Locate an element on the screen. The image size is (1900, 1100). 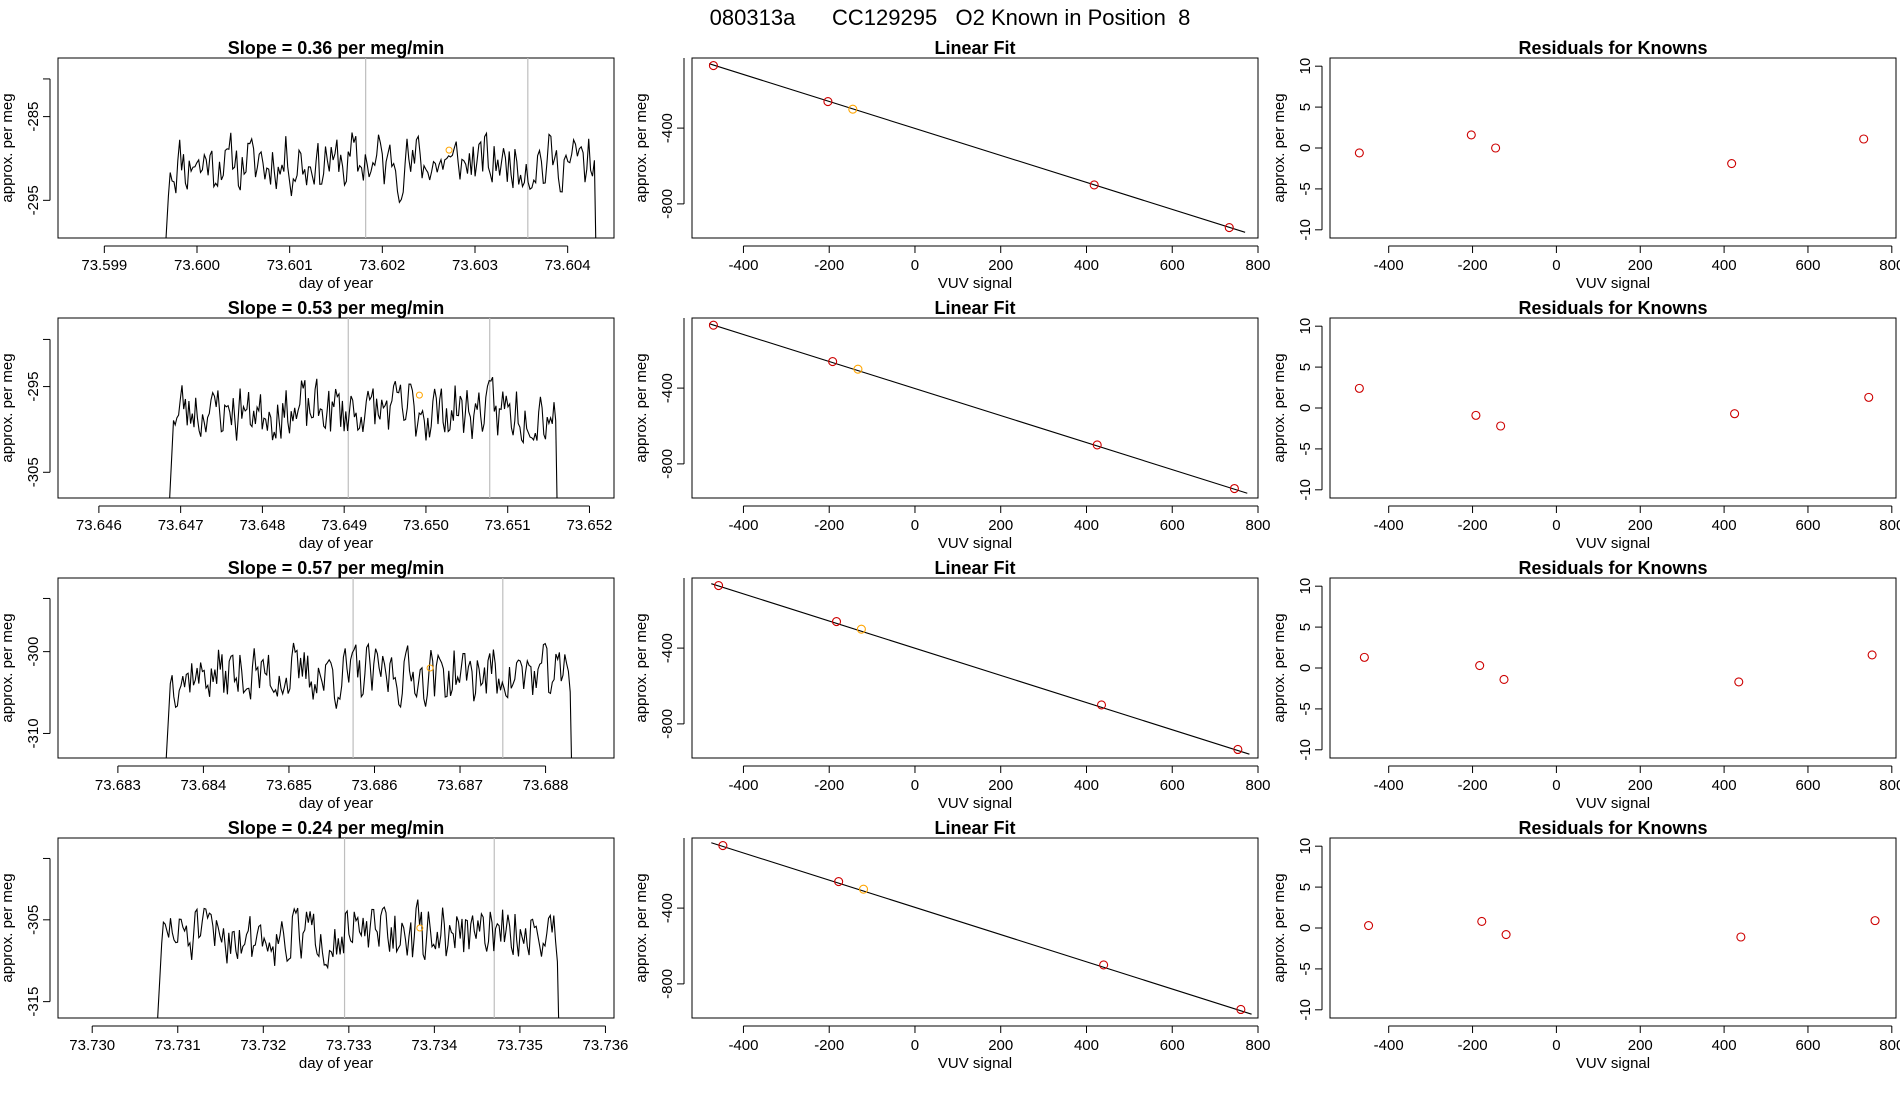
x-tick-label: 73.651 is located at coordinates (508, 525).